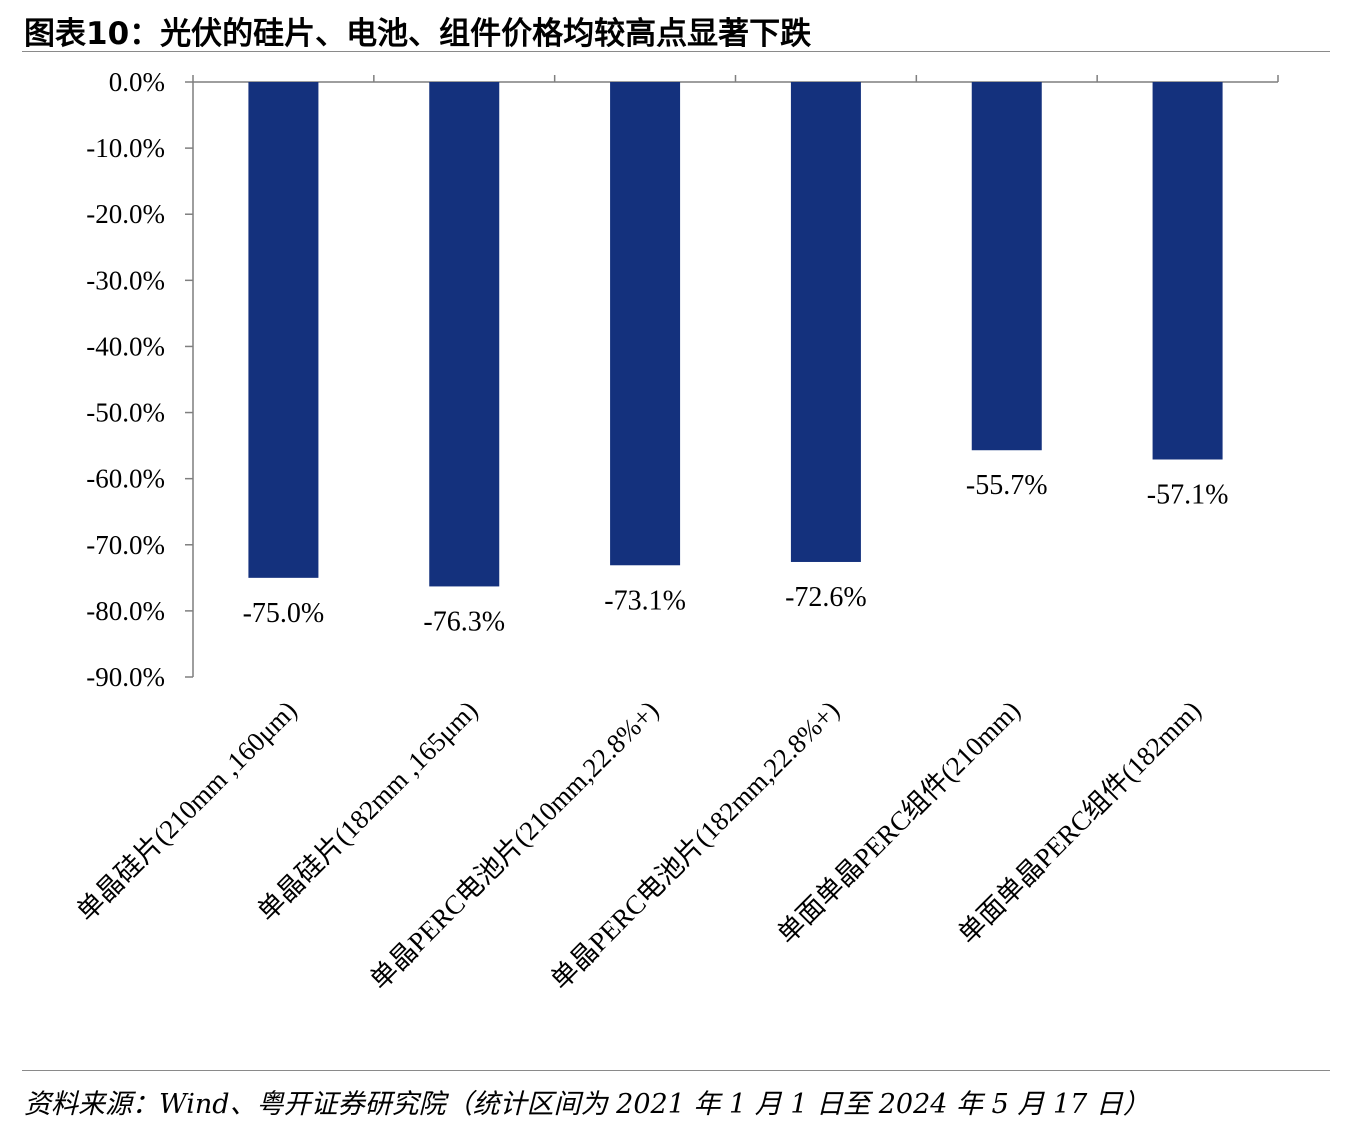 The height and width of the screenshot is (1134, 1366). I want to click on y-tick-label: -90.0%, so click(125, 677).